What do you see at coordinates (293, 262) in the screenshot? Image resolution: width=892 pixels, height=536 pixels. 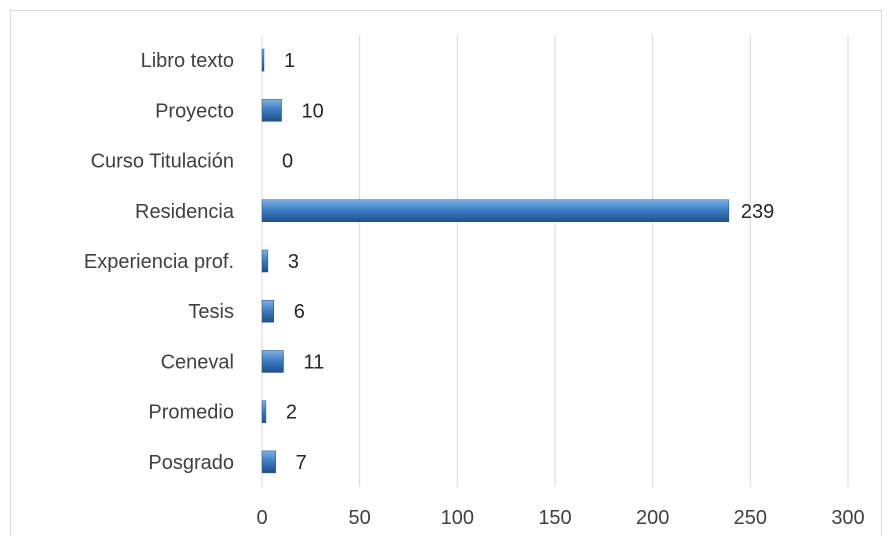 I see `data-label: 3` at bounding box center [293, 262].